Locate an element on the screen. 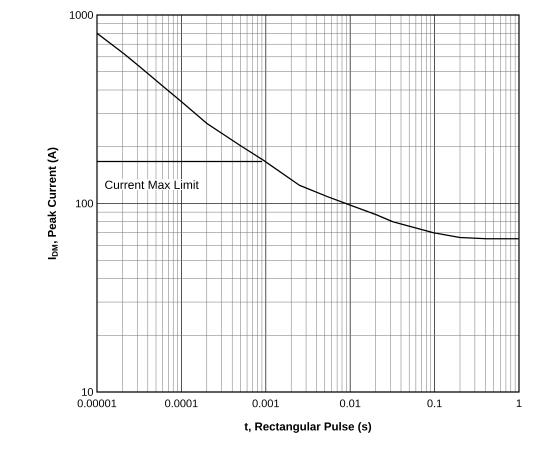  x-tick-label: 0.001 is located at coordinates (265, 404).